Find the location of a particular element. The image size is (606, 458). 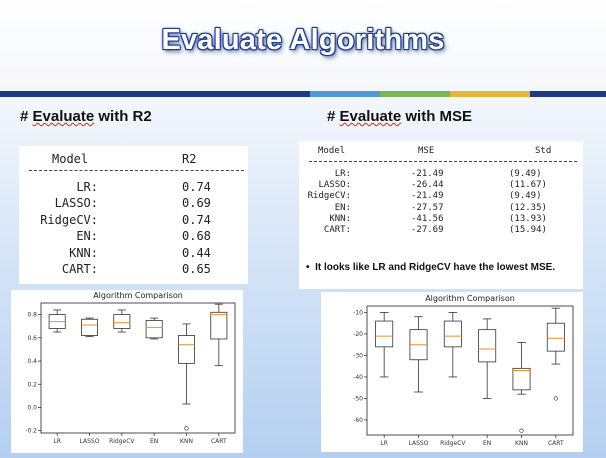

col-header-std: Std is located at coordinates (543, 151).